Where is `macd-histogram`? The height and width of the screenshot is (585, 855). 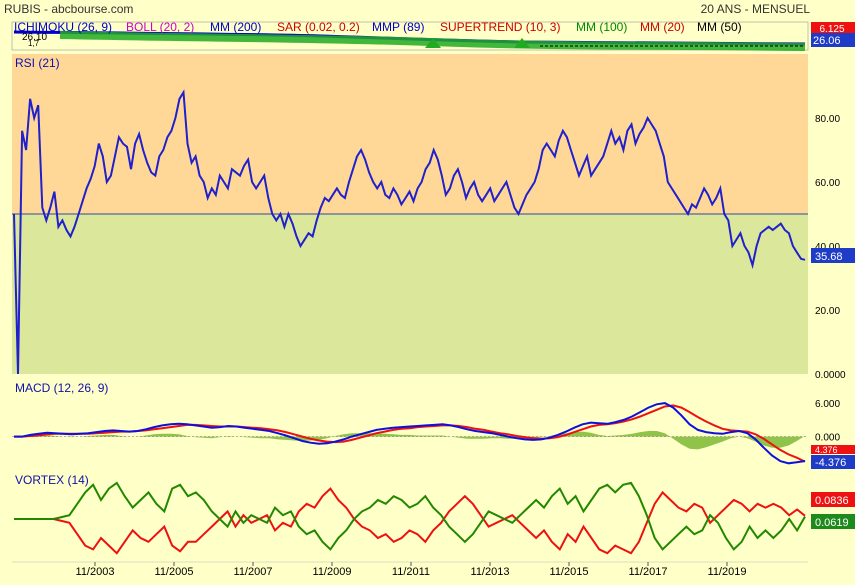
macd-histogram is located at coordinates (409, 440).